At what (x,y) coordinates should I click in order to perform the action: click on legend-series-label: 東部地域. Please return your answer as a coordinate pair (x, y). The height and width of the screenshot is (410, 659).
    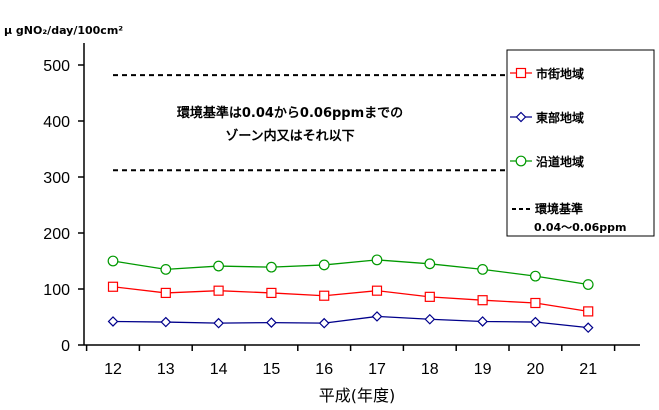
    Looking at the image, I should click on (560, 117).